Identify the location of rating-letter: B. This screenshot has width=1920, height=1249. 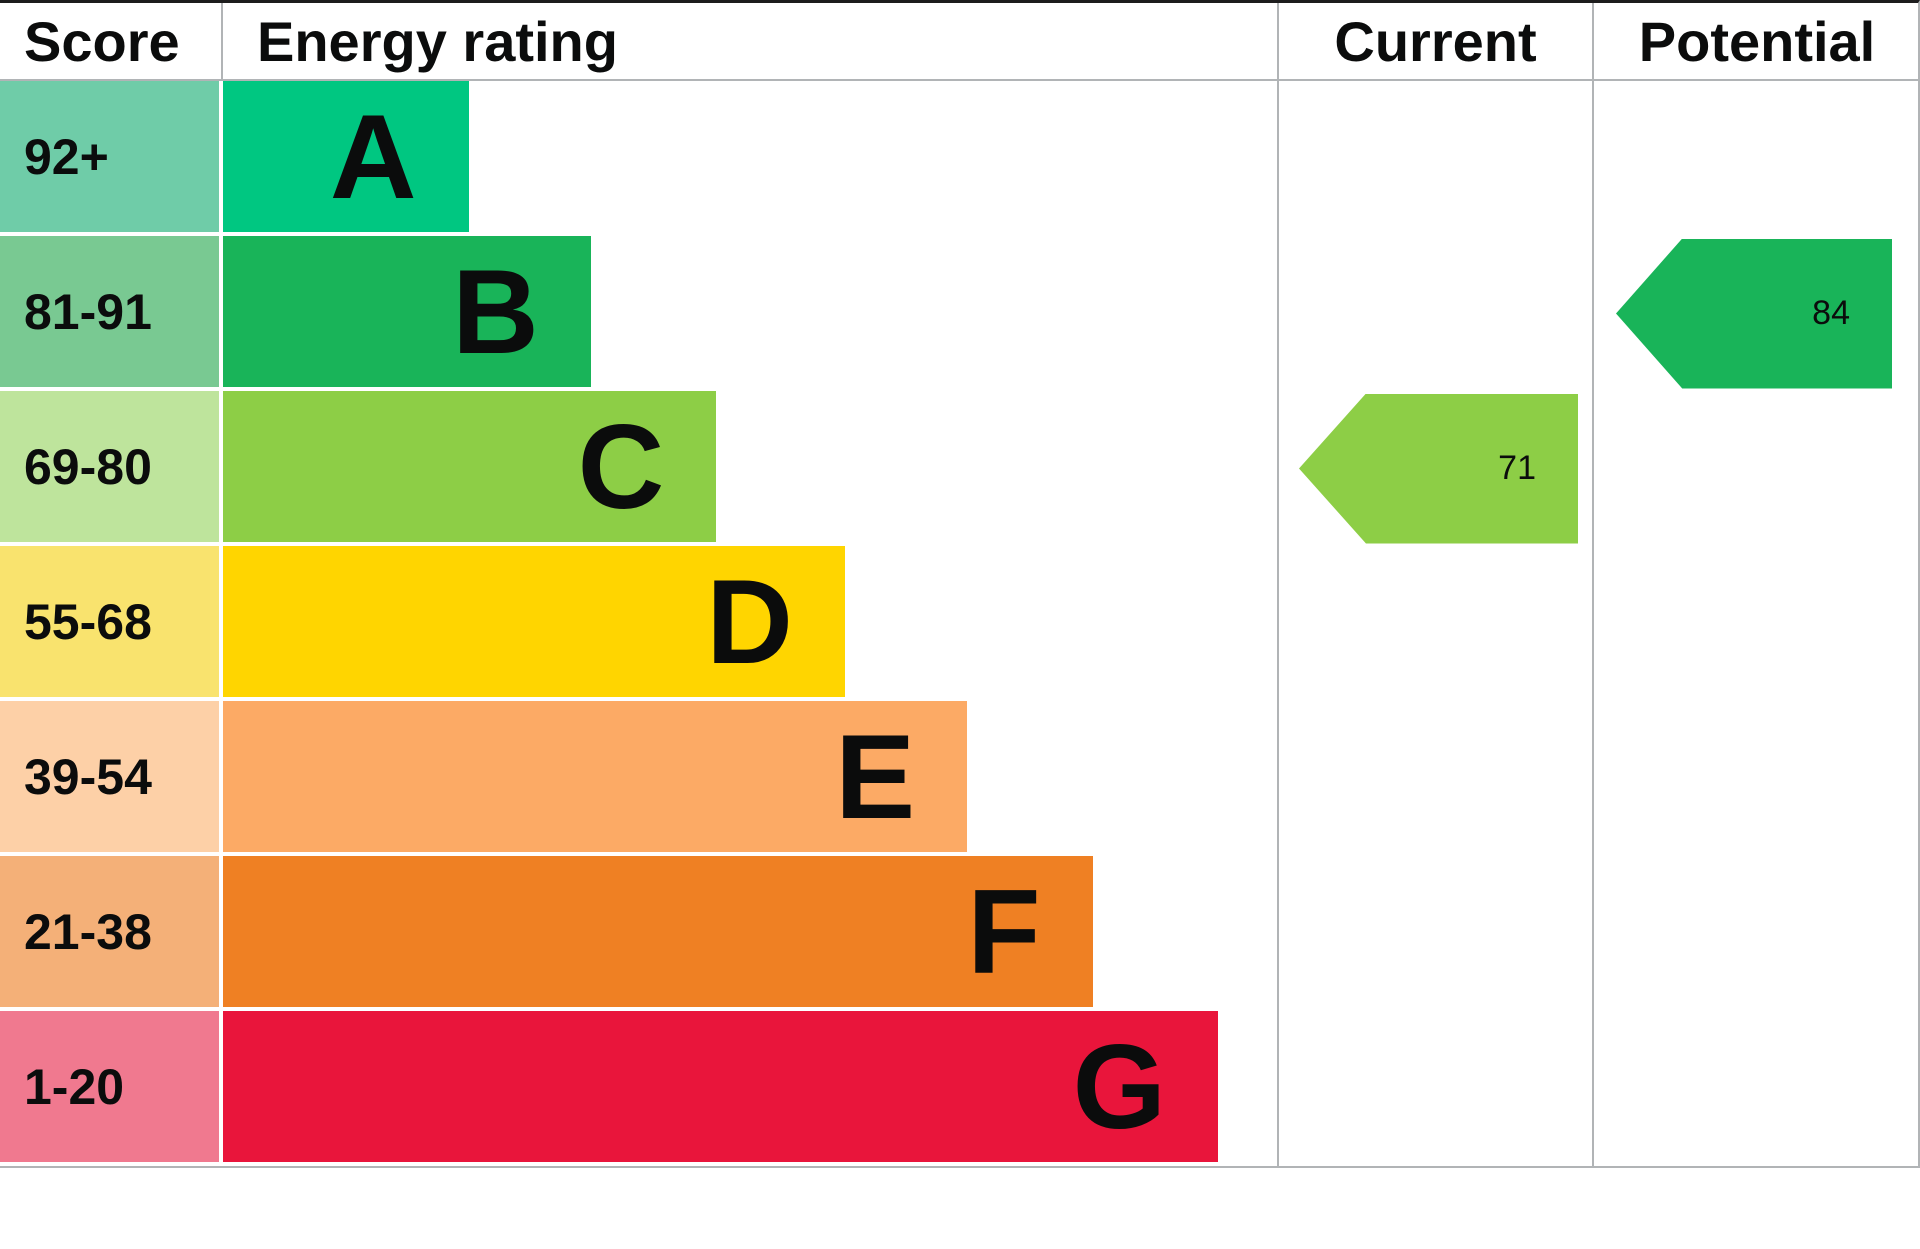
(495, 311).